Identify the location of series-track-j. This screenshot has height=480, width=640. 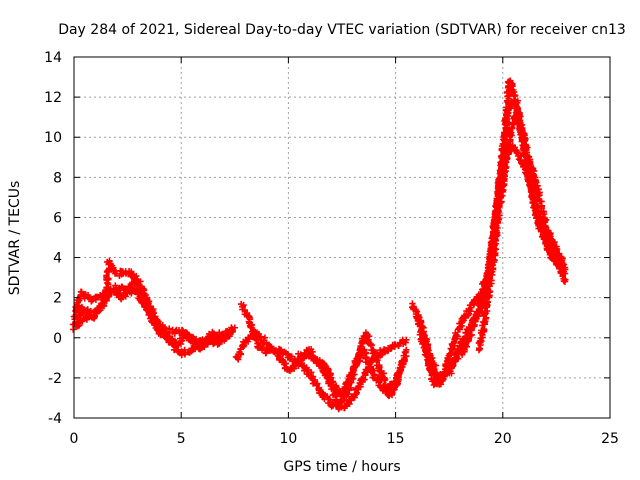
(522, 230).